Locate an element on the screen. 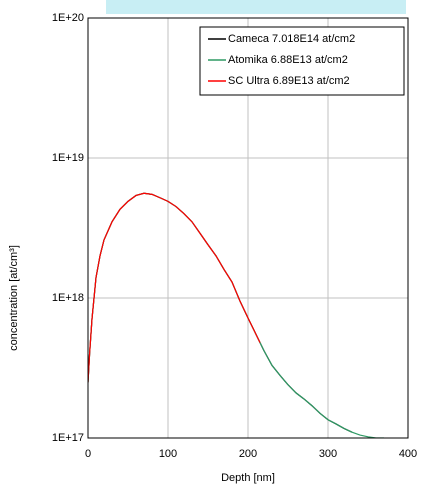 The image size is (426, 495). y-tick-label: 1E+17 is located at coordinates (68, 438).